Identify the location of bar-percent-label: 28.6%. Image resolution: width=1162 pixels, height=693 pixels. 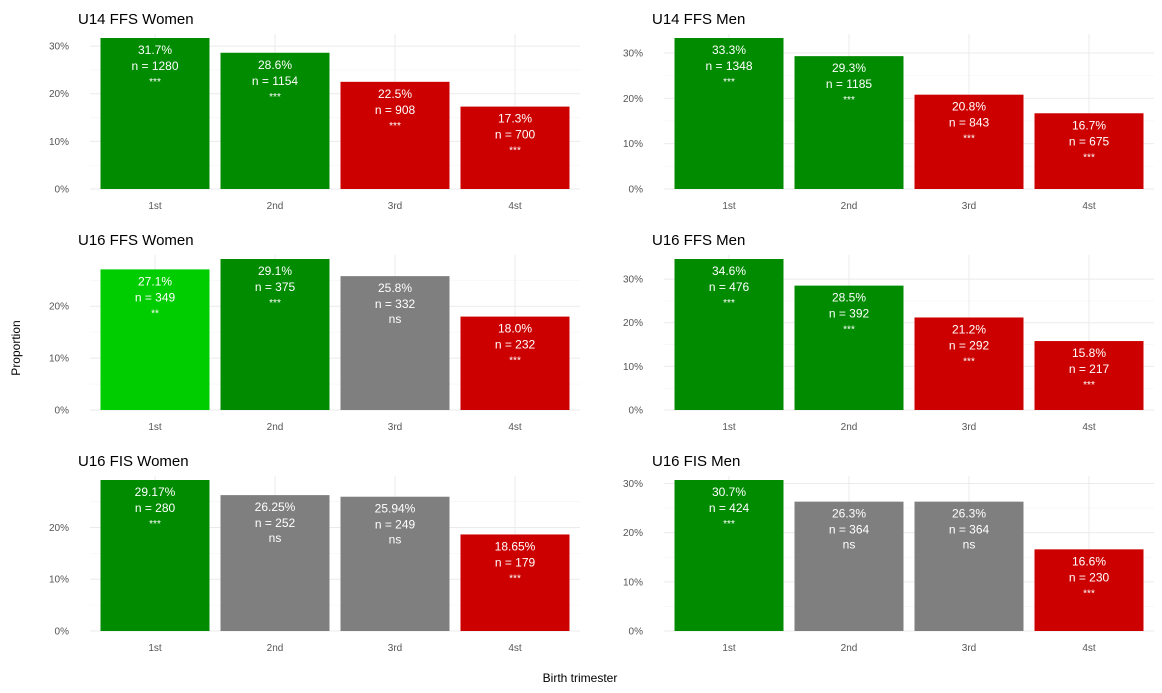
(275, 65).